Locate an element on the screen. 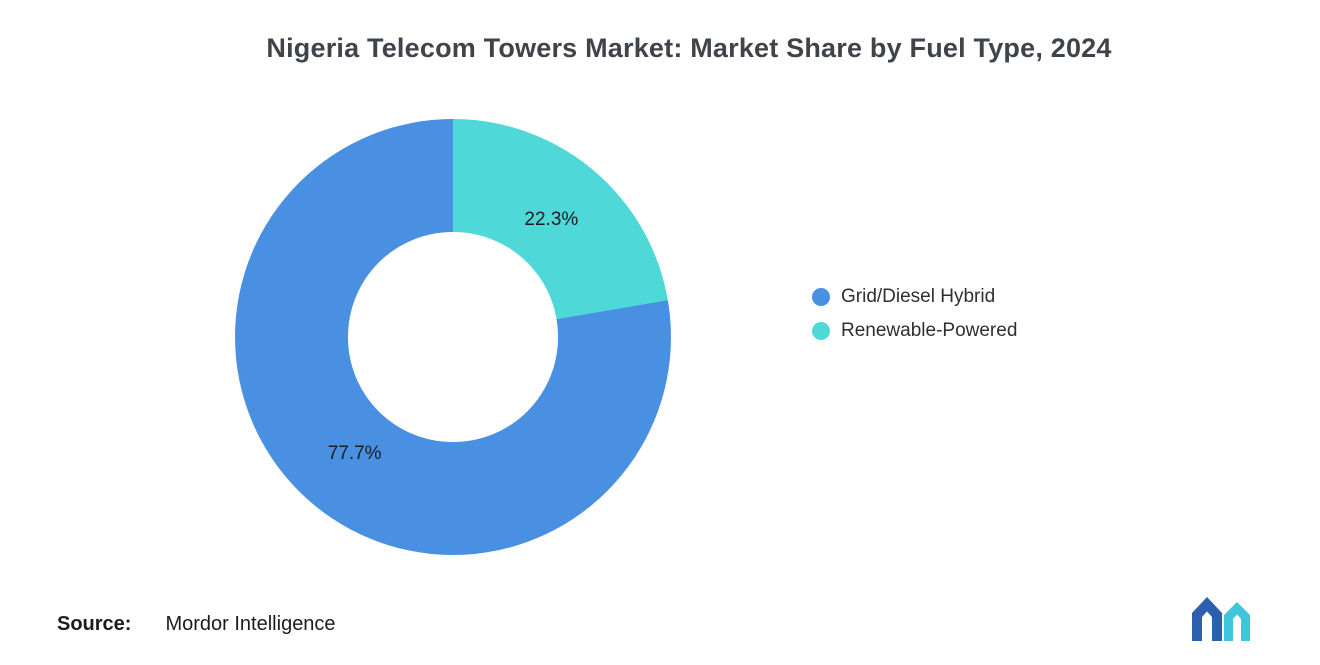  source-label: Source: is located at coordinates (94, 624).